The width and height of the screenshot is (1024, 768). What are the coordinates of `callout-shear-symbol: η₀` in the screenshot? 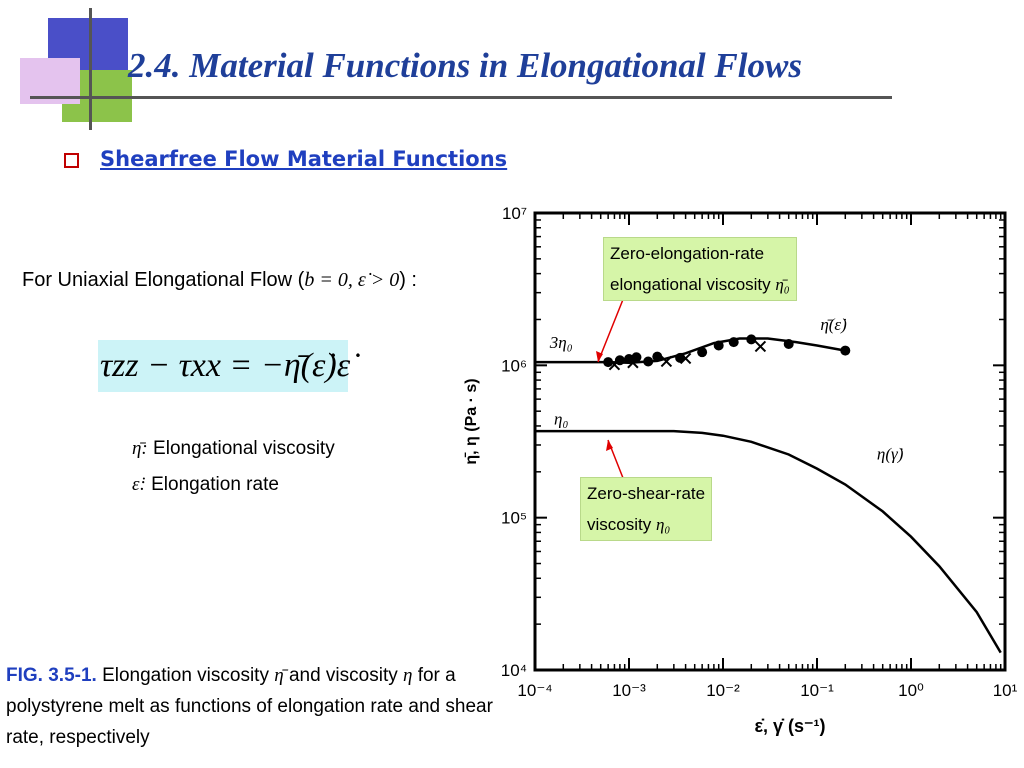 It's located at (663, 524).